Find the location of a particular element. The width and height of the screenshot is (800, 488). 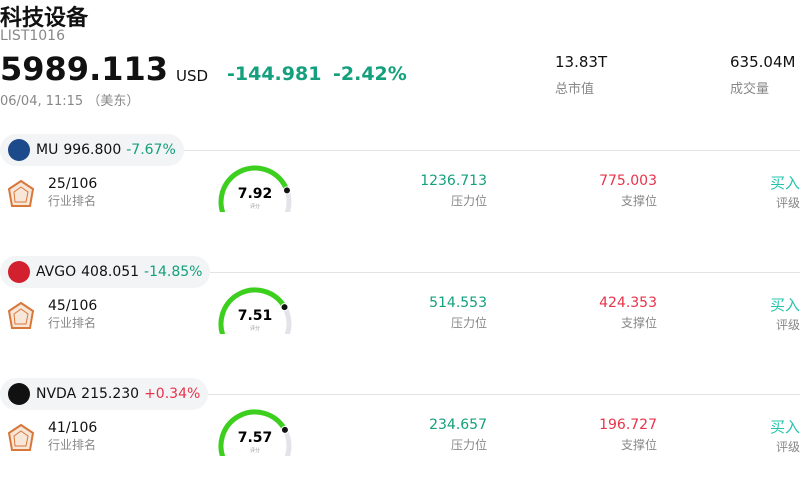

resistance: 514.553 is located at coordinates (458, 303).